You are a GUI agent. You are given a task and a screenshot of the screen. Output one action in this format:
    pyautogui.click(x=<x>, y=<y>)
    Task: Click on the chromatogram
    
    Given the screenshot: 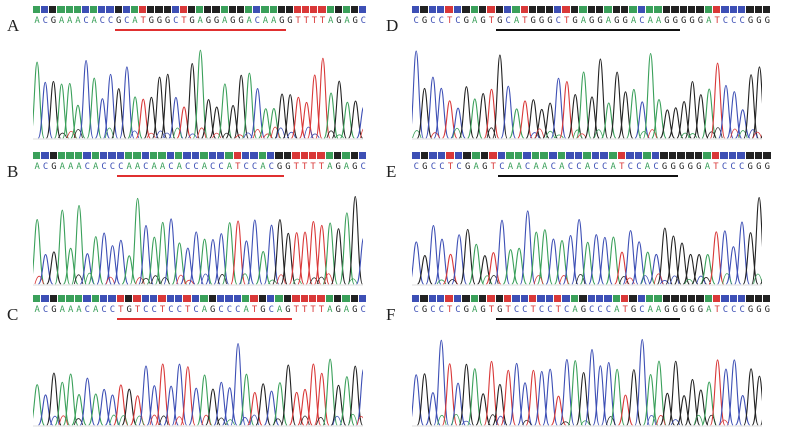 What is the action you would take?
    pyautogui.click(x=198, y=94)
    